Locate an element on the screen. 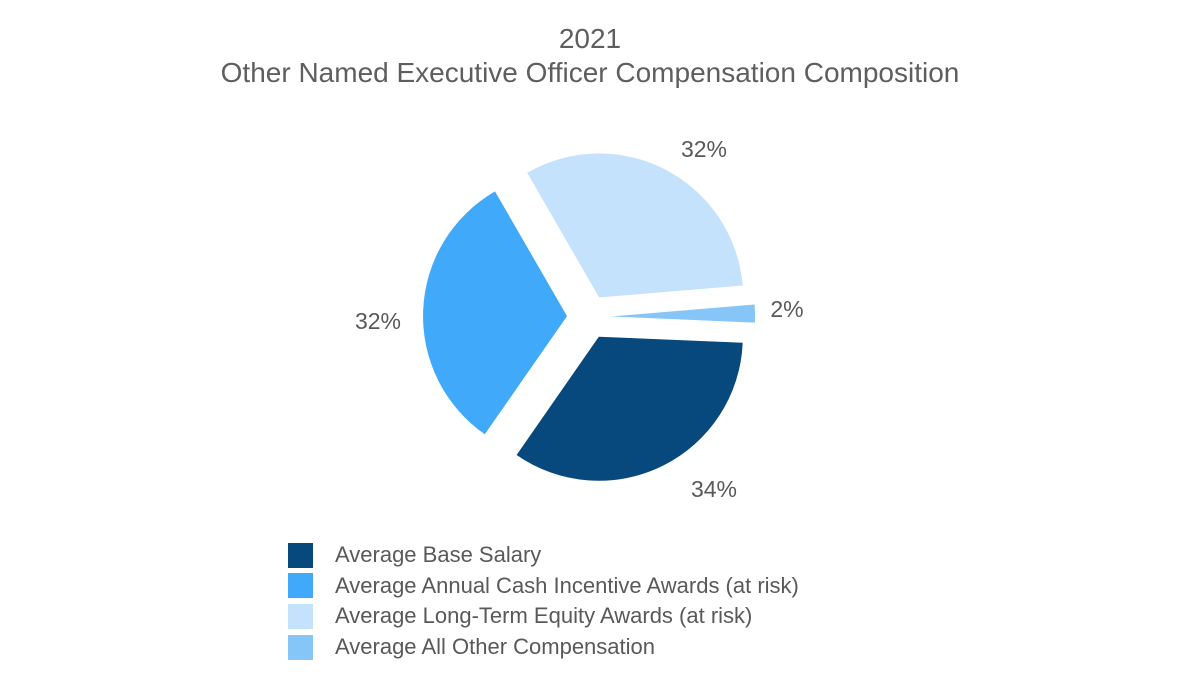 This screenshot has height=700, width=1180. legend-item-all-other-compensation: Average All Other Compensation is located at coordinates (543, 647).